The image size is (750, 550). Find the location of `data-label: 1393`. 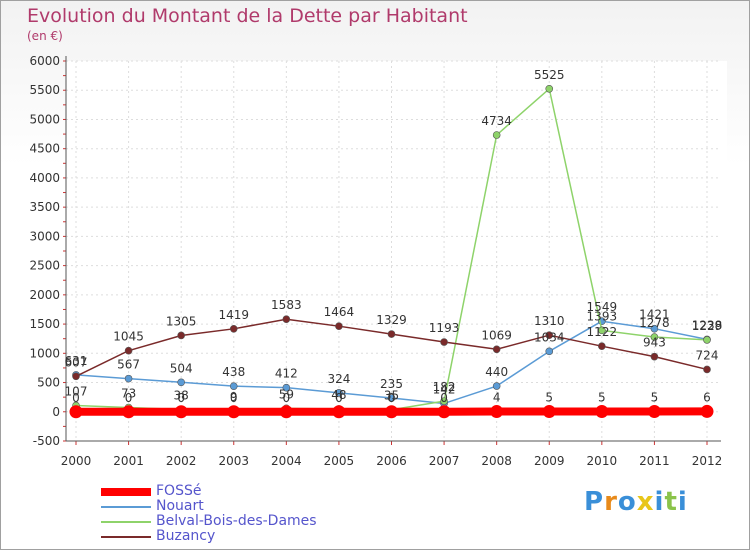

data-label: 1393 is located at coordinates (602, 316).